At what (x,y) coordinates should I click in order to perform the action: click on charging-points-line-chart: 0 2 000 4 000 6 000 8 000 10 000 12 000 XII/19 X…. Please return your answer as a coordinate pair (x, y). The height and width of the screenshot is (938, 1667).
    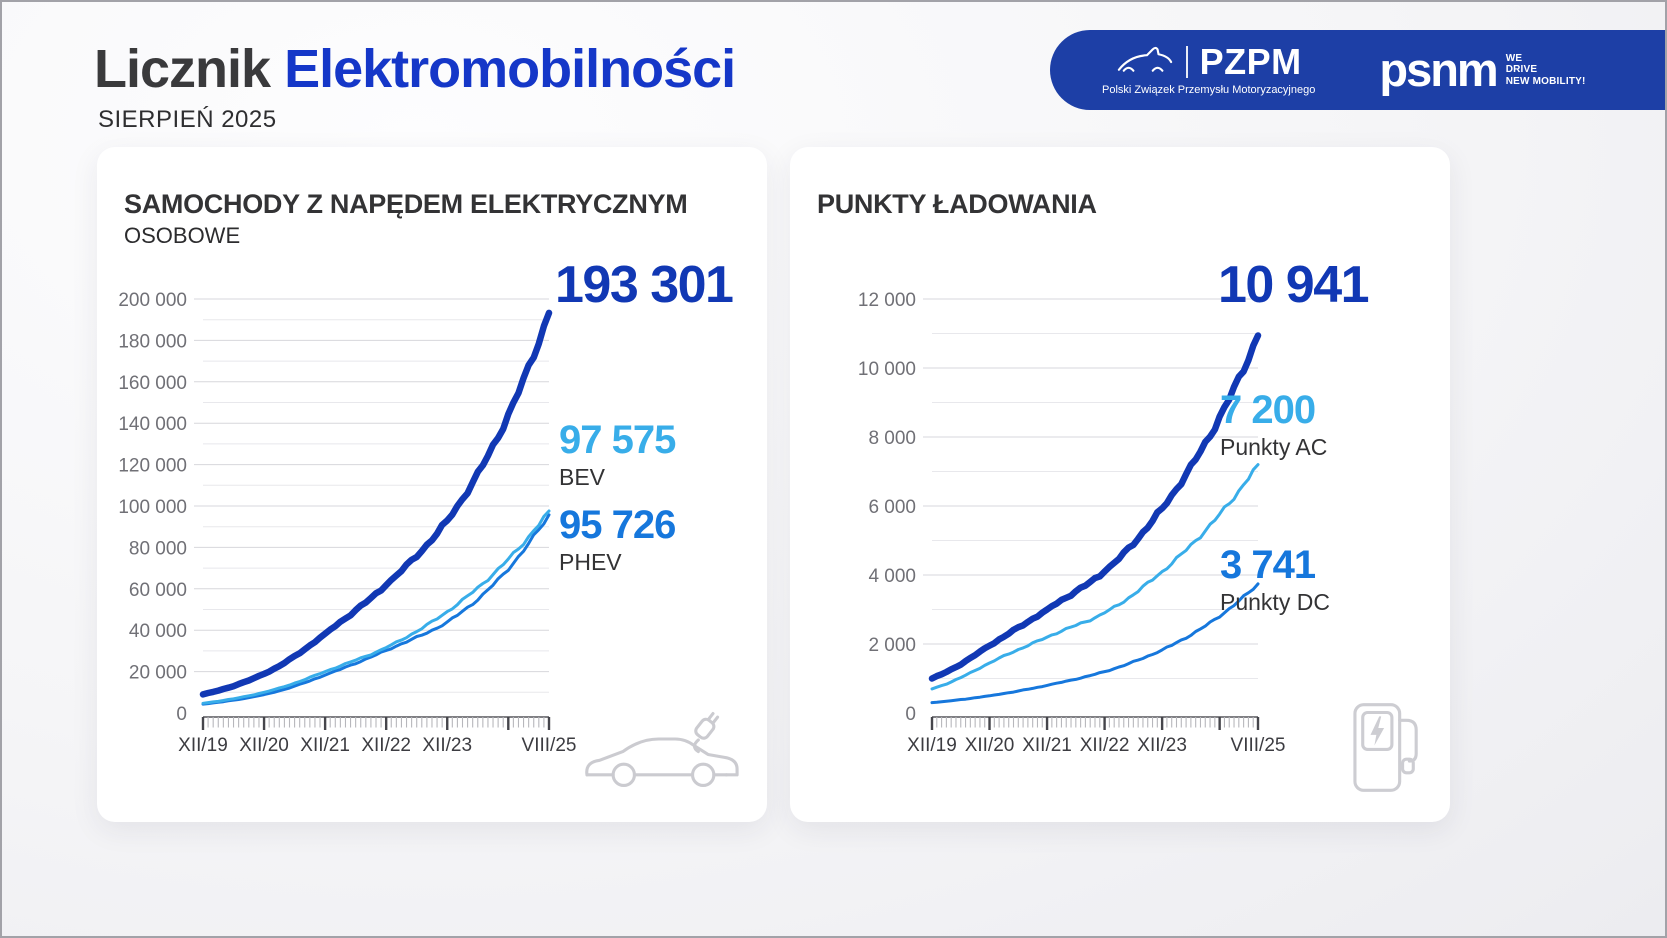
    Looking at the image, I should click on (1072, 523).